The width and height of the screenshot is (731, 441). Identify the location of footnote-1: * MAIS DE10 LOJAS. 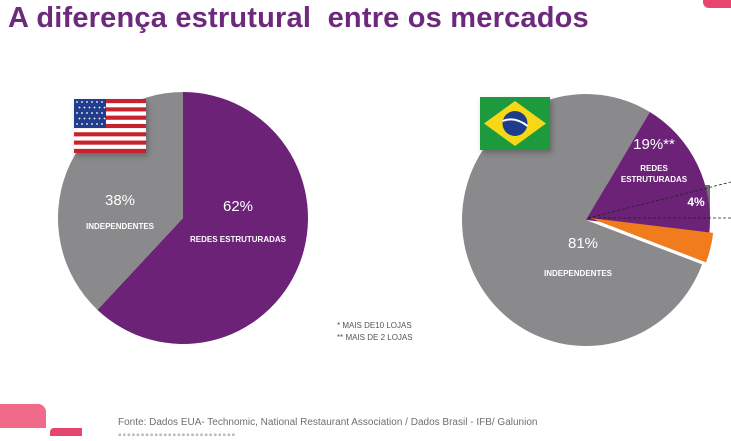
(374, 325).